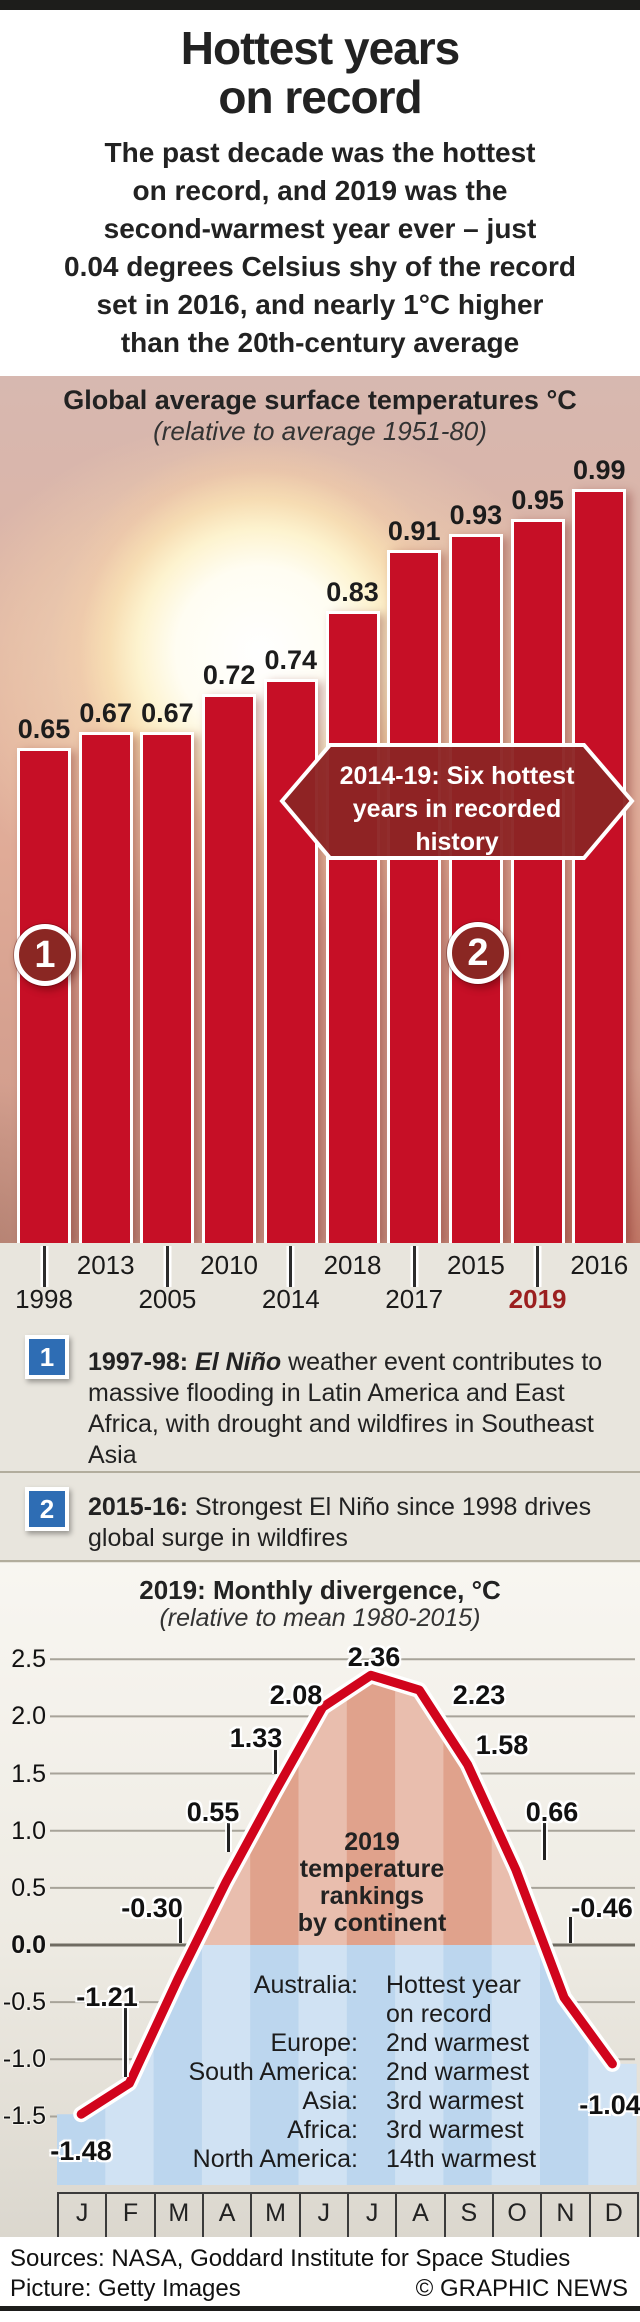  I want to click on data-label-A3: 0.55, so click(213, 1812).